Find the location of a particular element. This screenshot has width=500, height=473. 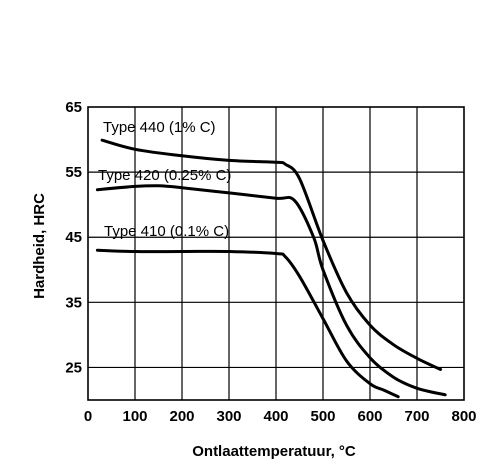

series-label-type-410: Type 410 (0.1% C) is located at coordinates (166, 231).